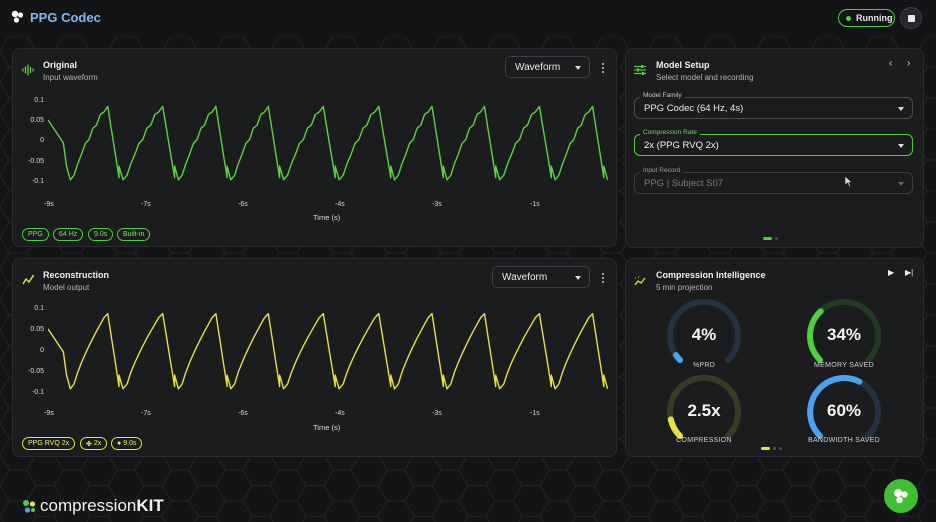 Image resolution: width=936 pixels, height=522 pixels. What do you see at coordinates (76, 275) in the screenshot?
I see `reconstruction-title: Reconstruction` at bounding box center [76, 275].